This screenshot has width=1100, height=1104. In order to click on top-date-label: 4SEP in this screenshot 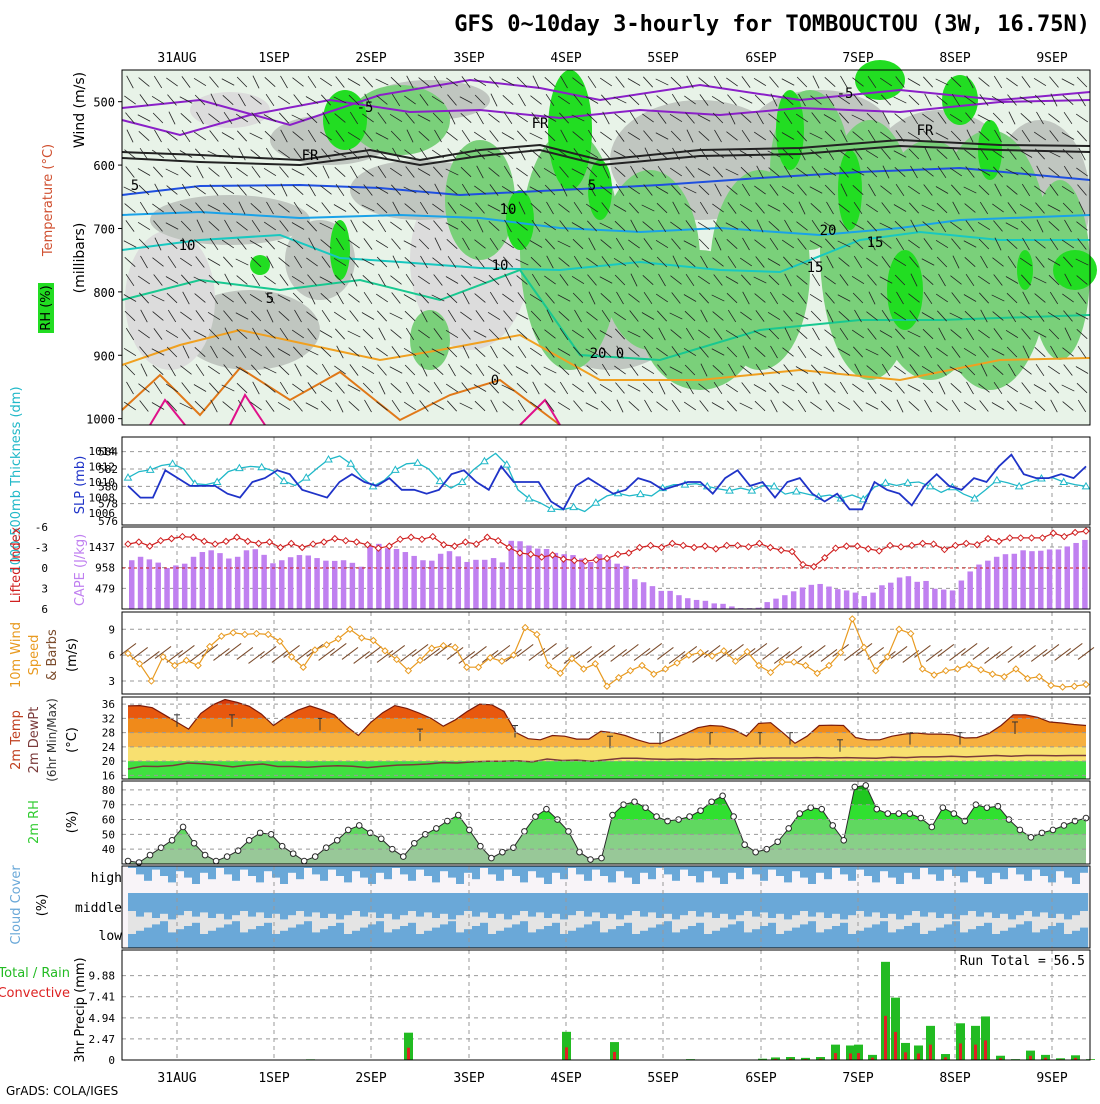, I will do `click(565, 58)`.